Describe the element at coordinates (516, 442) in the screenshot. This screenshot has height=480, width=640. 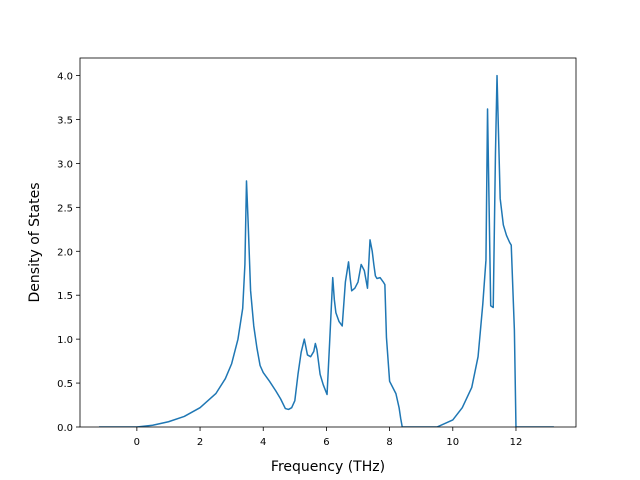
I see `x-tick-label: 12` at that location.